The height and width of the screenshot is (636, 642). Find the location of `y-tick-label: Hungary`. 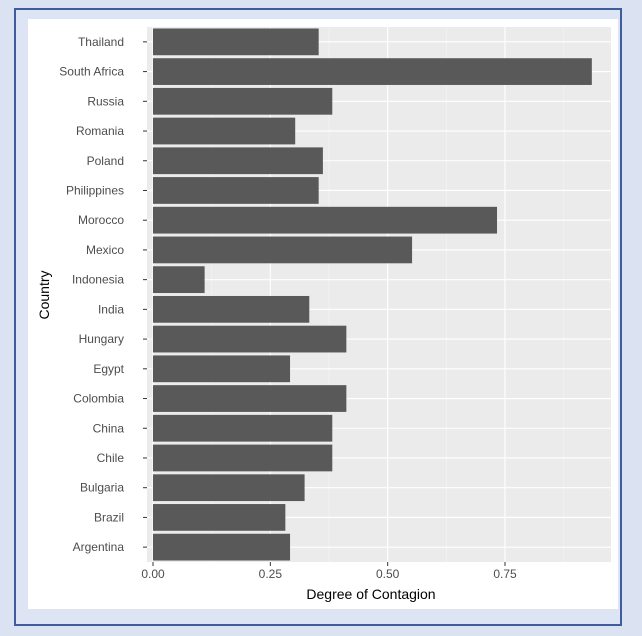

y-tick-label: Hungary is located at coordinates (101, 339).